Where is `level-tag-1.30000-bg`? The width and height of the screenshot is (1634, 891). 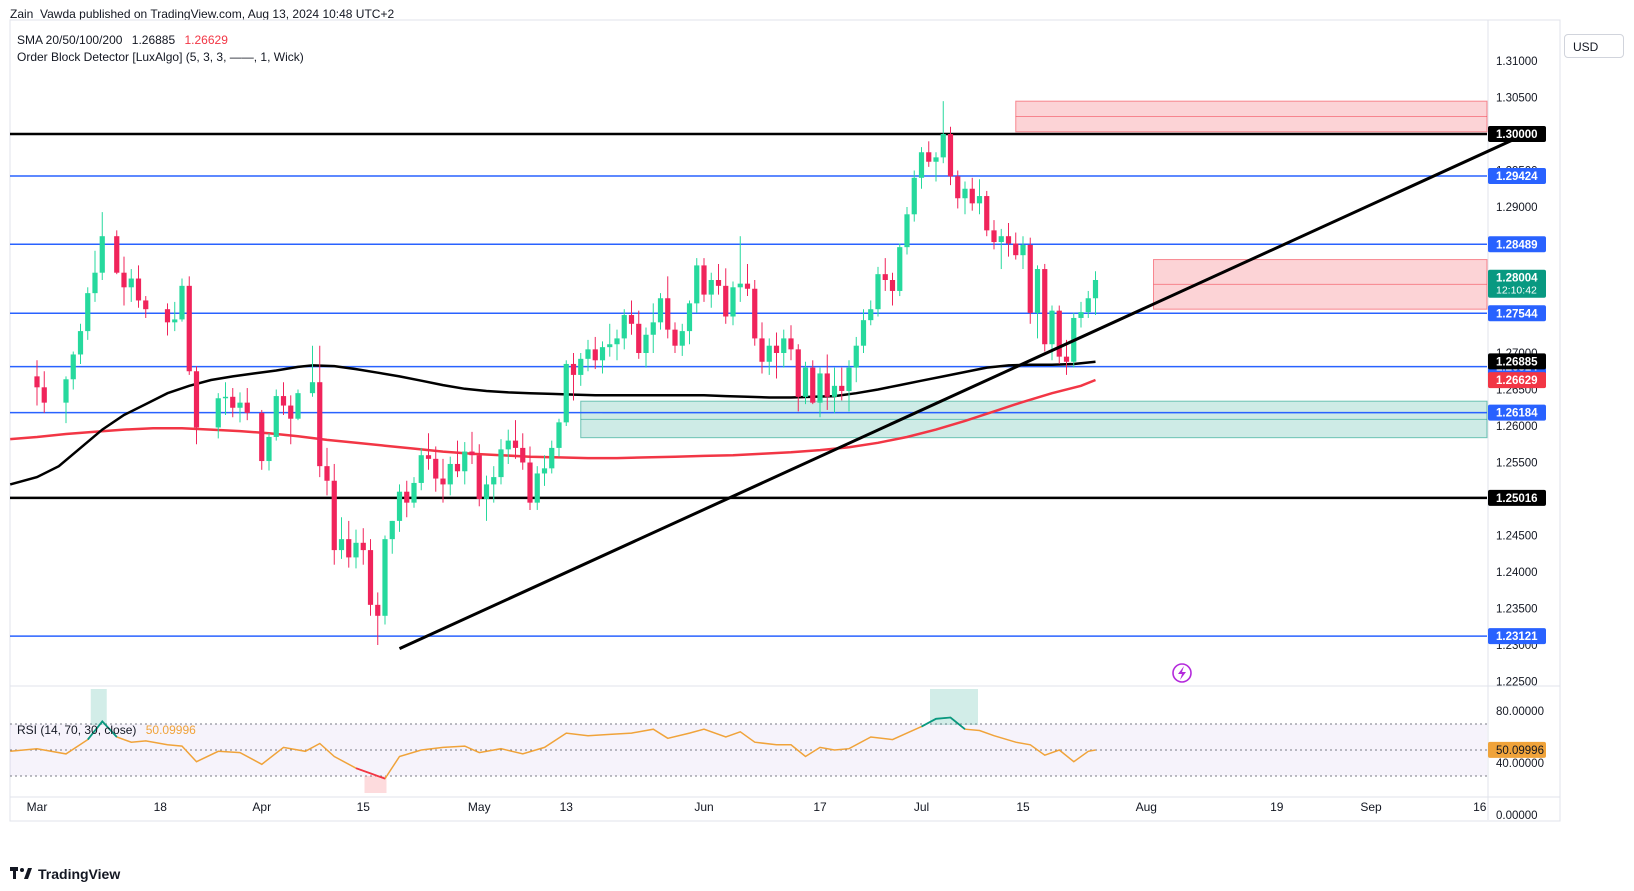
level-tag-1.30000-bg is located at coordinates (1517, 134).